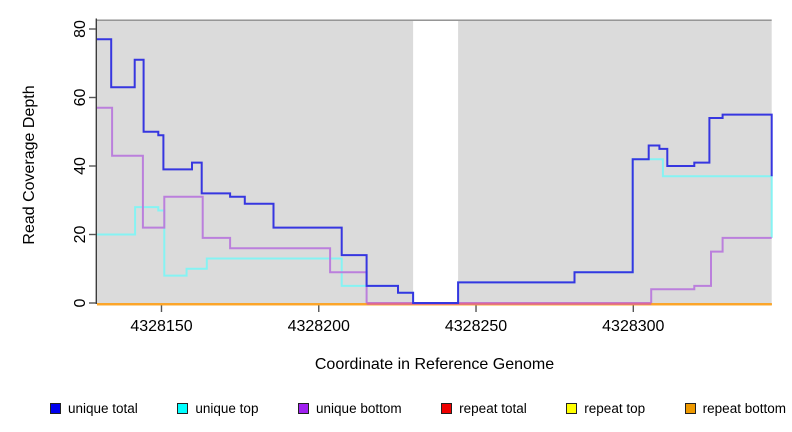 This screenshot has height=432, width=792. I want to click on legend-item-repeat-bottom: repeat bottom, so click(735, 408).